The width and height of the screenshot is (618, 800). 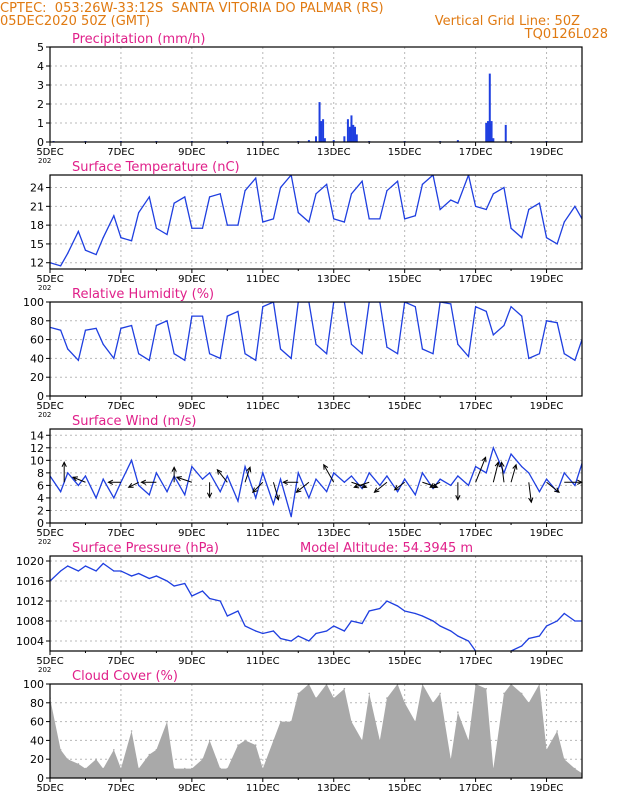 I want to click on x-tick-label: 7DEC, so click(x=120, y=533).